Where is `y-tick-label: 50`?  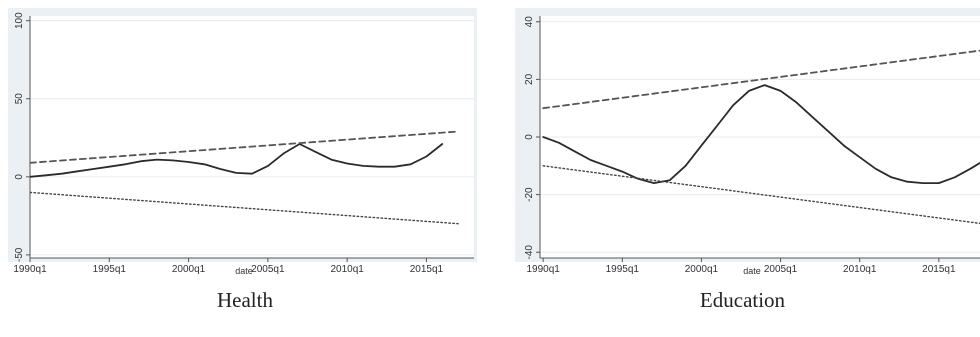
y-tick-label: 50 is located at coordinates (19, 99).